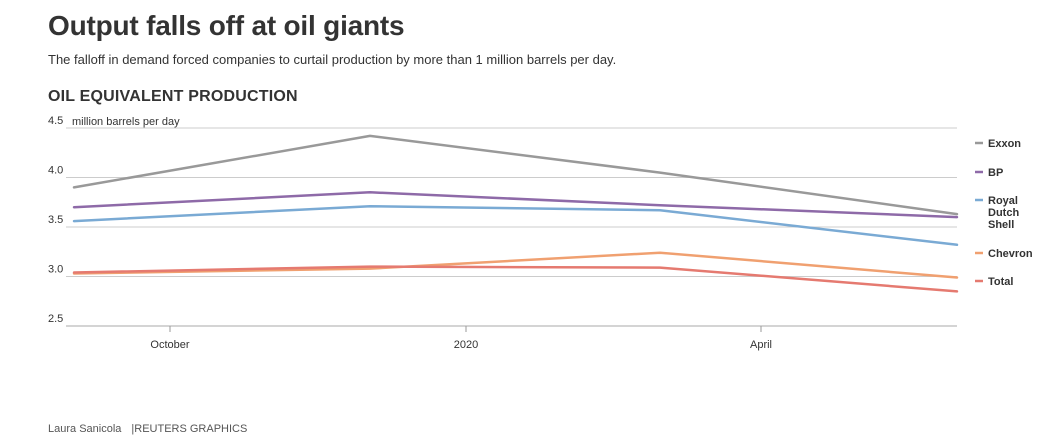 The height and width of the screenshot is (437, 1064). I want to click on legend-label: BP, so click(995, 173).